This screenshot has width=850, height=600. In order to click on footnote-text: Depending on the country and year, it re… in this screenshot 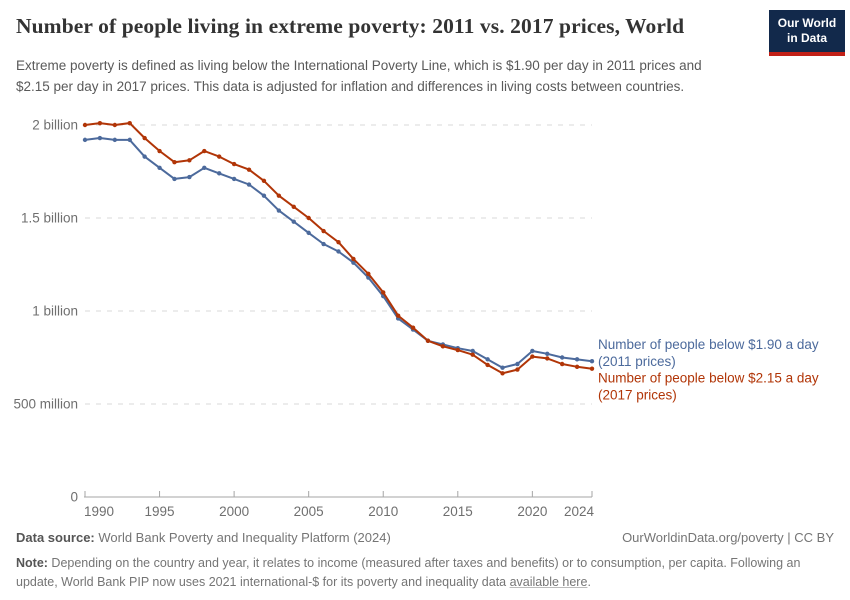, I will do `click(408, 572)`.